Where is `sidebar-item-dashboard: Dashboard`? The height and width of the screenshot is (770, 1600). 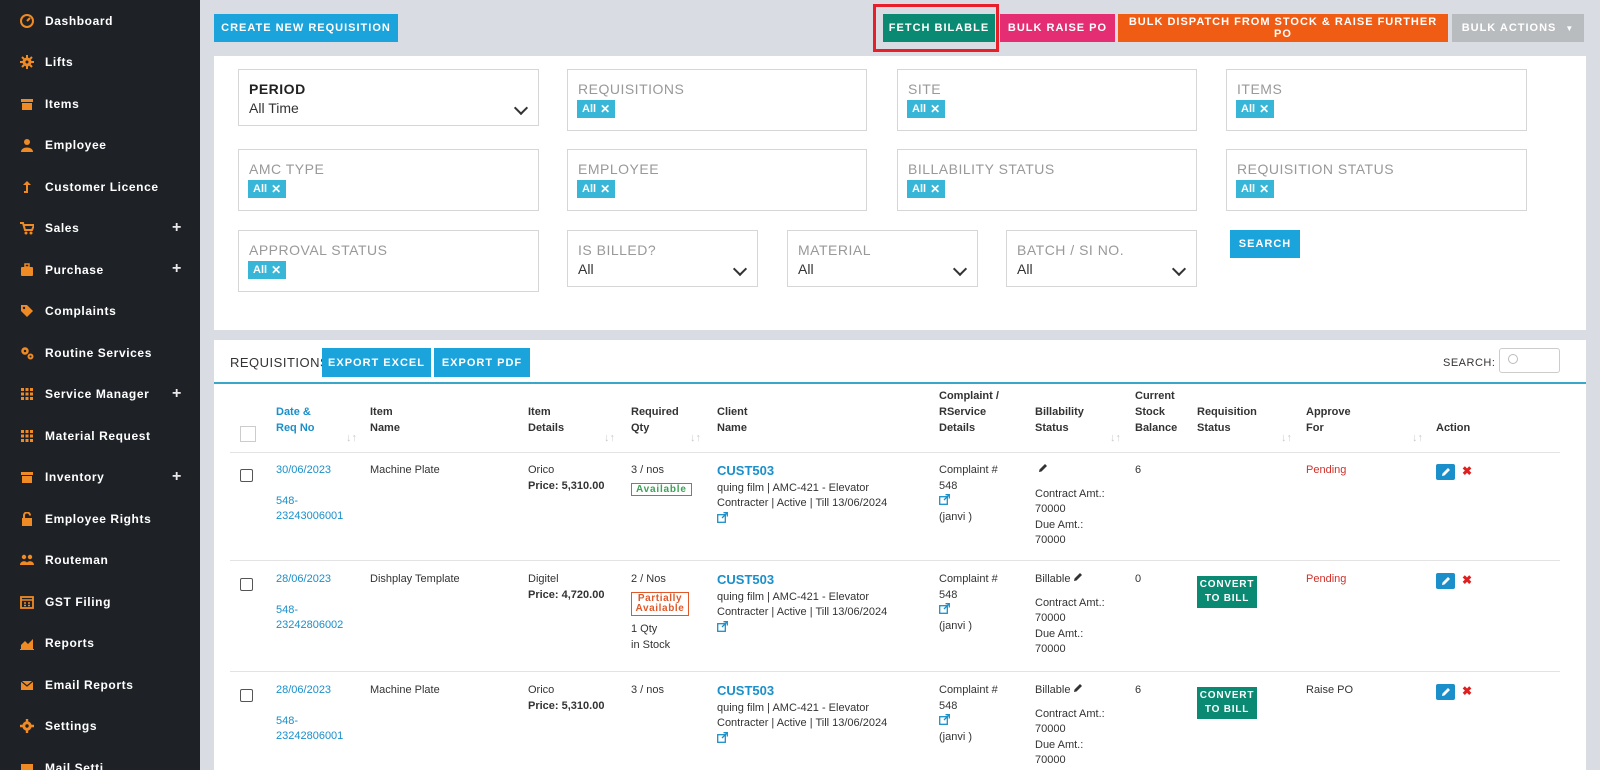 sidebar-item-dashboard: Dashboard is located at coordinates (100, 21).